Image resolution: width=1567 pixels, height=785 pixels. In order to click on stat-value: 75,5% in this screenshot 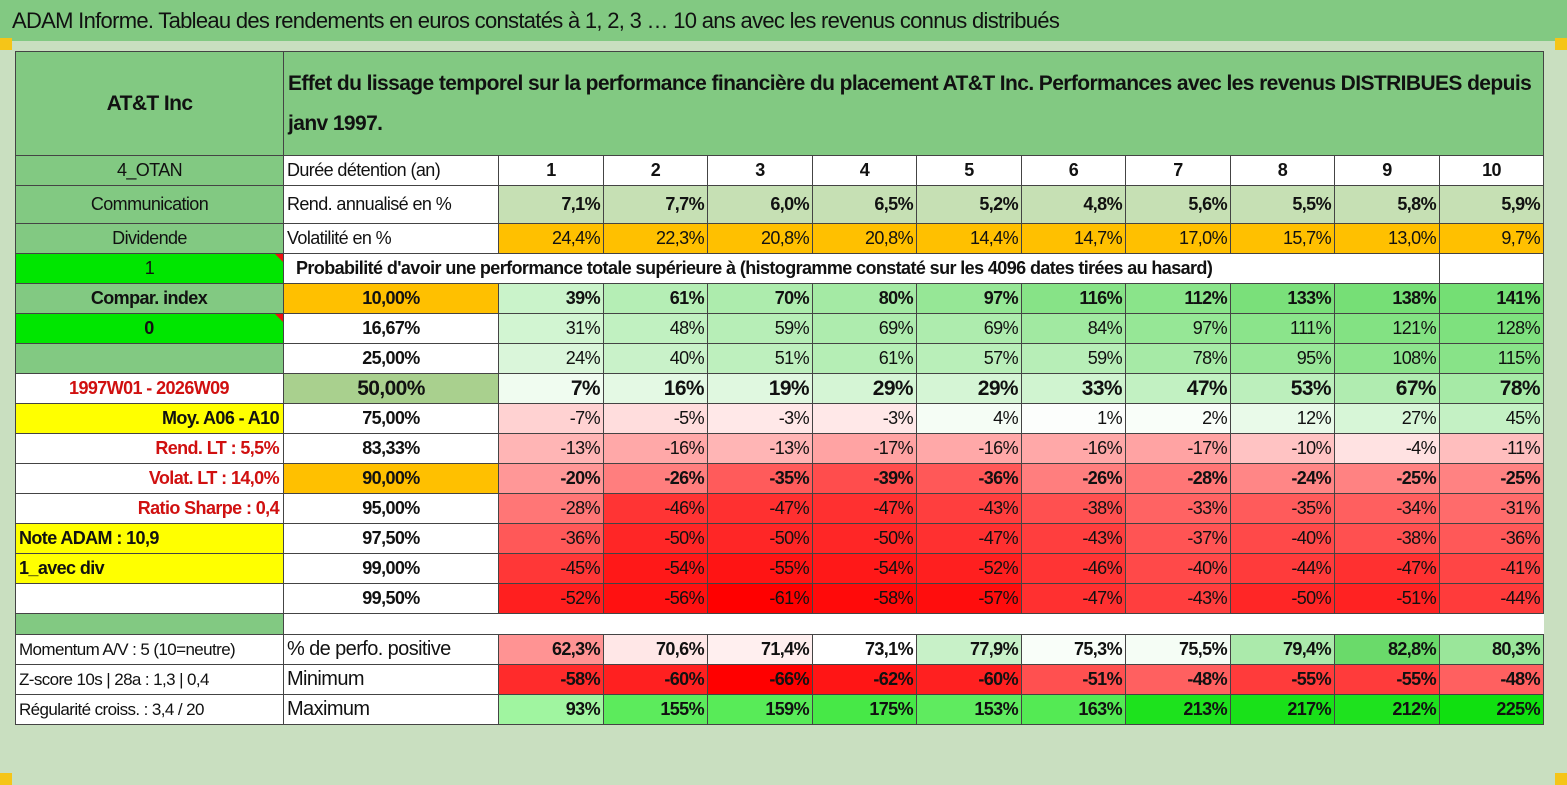, I will do `click(1178, 649)`.